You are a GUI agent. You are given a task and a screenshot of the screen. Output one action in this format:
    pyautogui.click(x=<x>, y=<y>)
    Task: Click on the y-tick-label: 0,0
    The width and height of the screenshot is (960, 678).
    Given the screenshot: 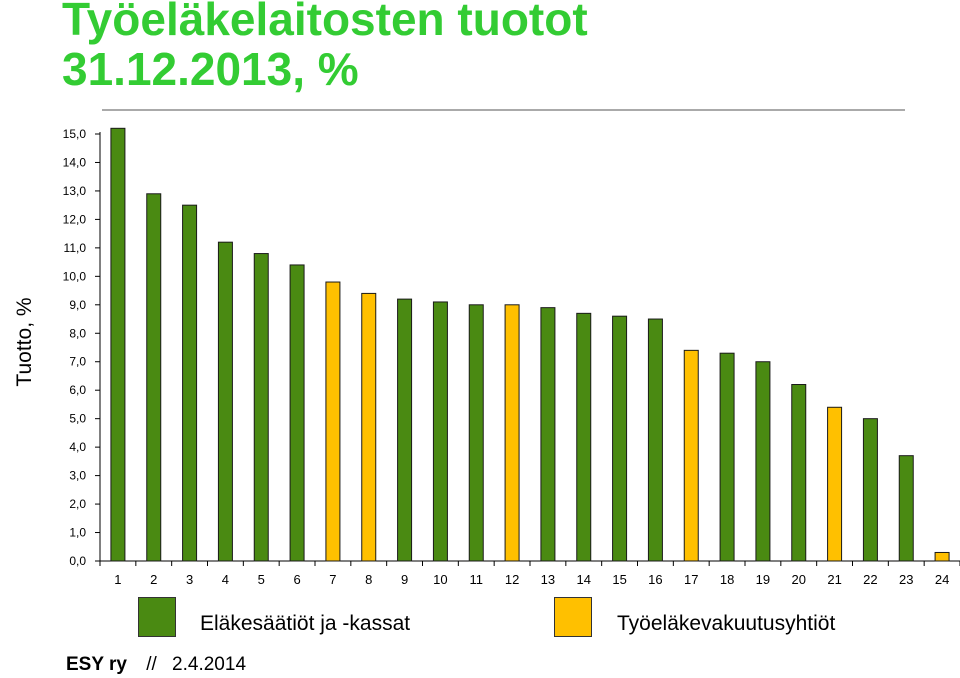 What is the action you would take?
    pyautogui.click(x=77, y=561)
    